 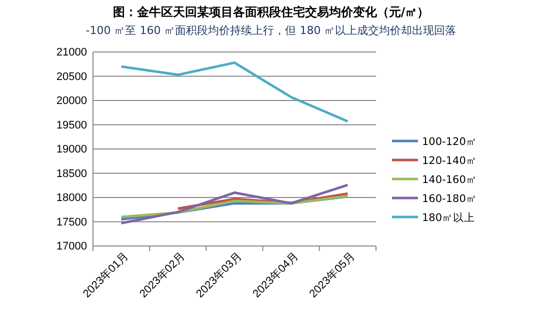 I want to click on legend-label: 180㎡以上, so click(x=449, y=217).